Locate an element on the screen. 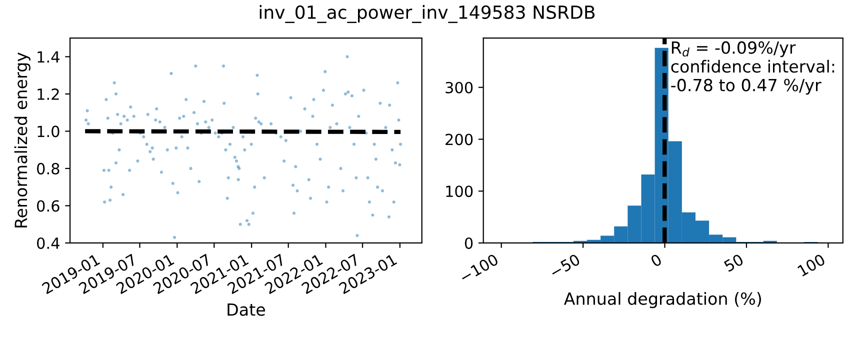  y-tick-label: 1.4 is located at coordinates (49, 57).